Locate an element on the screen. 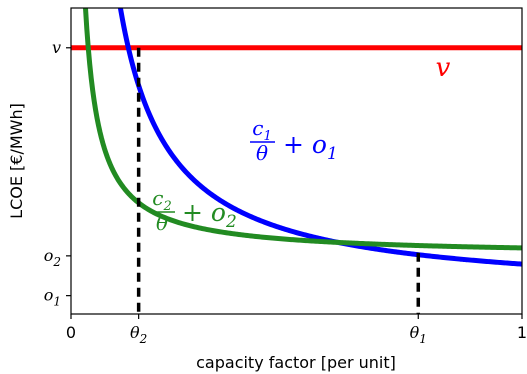 The height and width of the screenshot is (374, 527). annotation-v: v is located at coordinates (443, 68).